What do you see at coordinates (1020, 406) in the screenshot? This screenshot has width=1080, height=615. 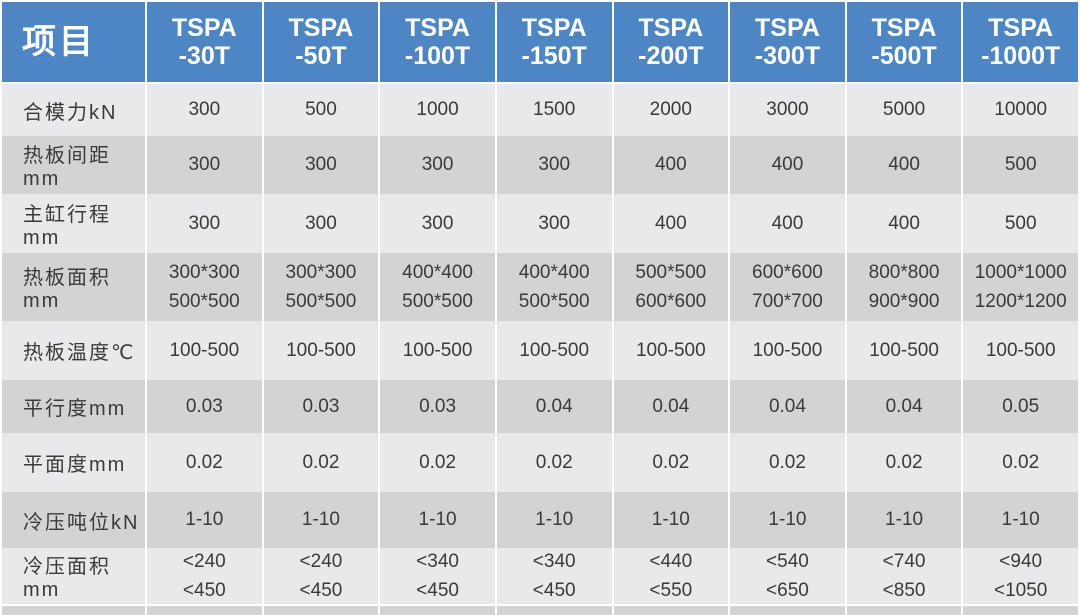 I see `table-cell: 0.05` at bounding box center [1020, 406].